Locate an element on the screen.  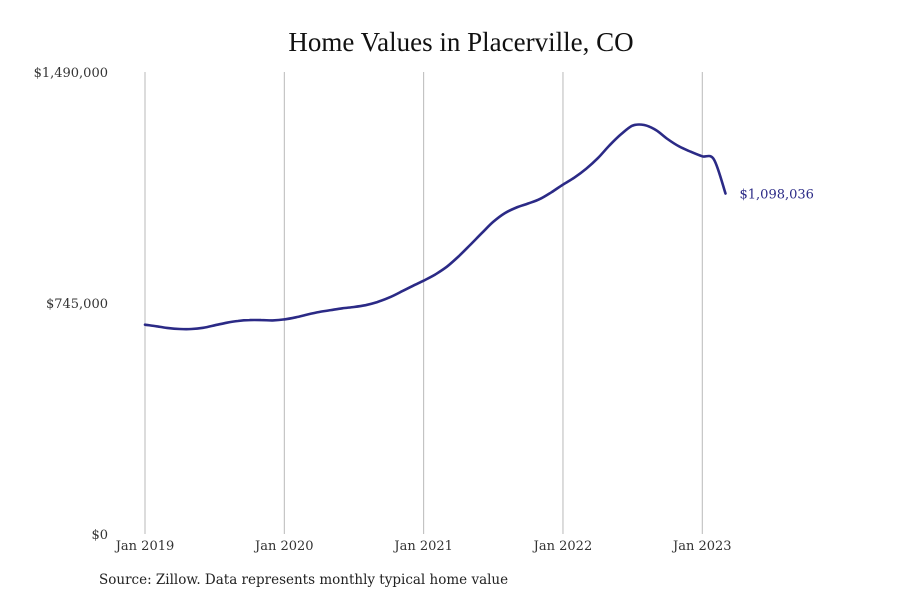
y-tick-label: $745,000 is located at coordinates (77, 304).